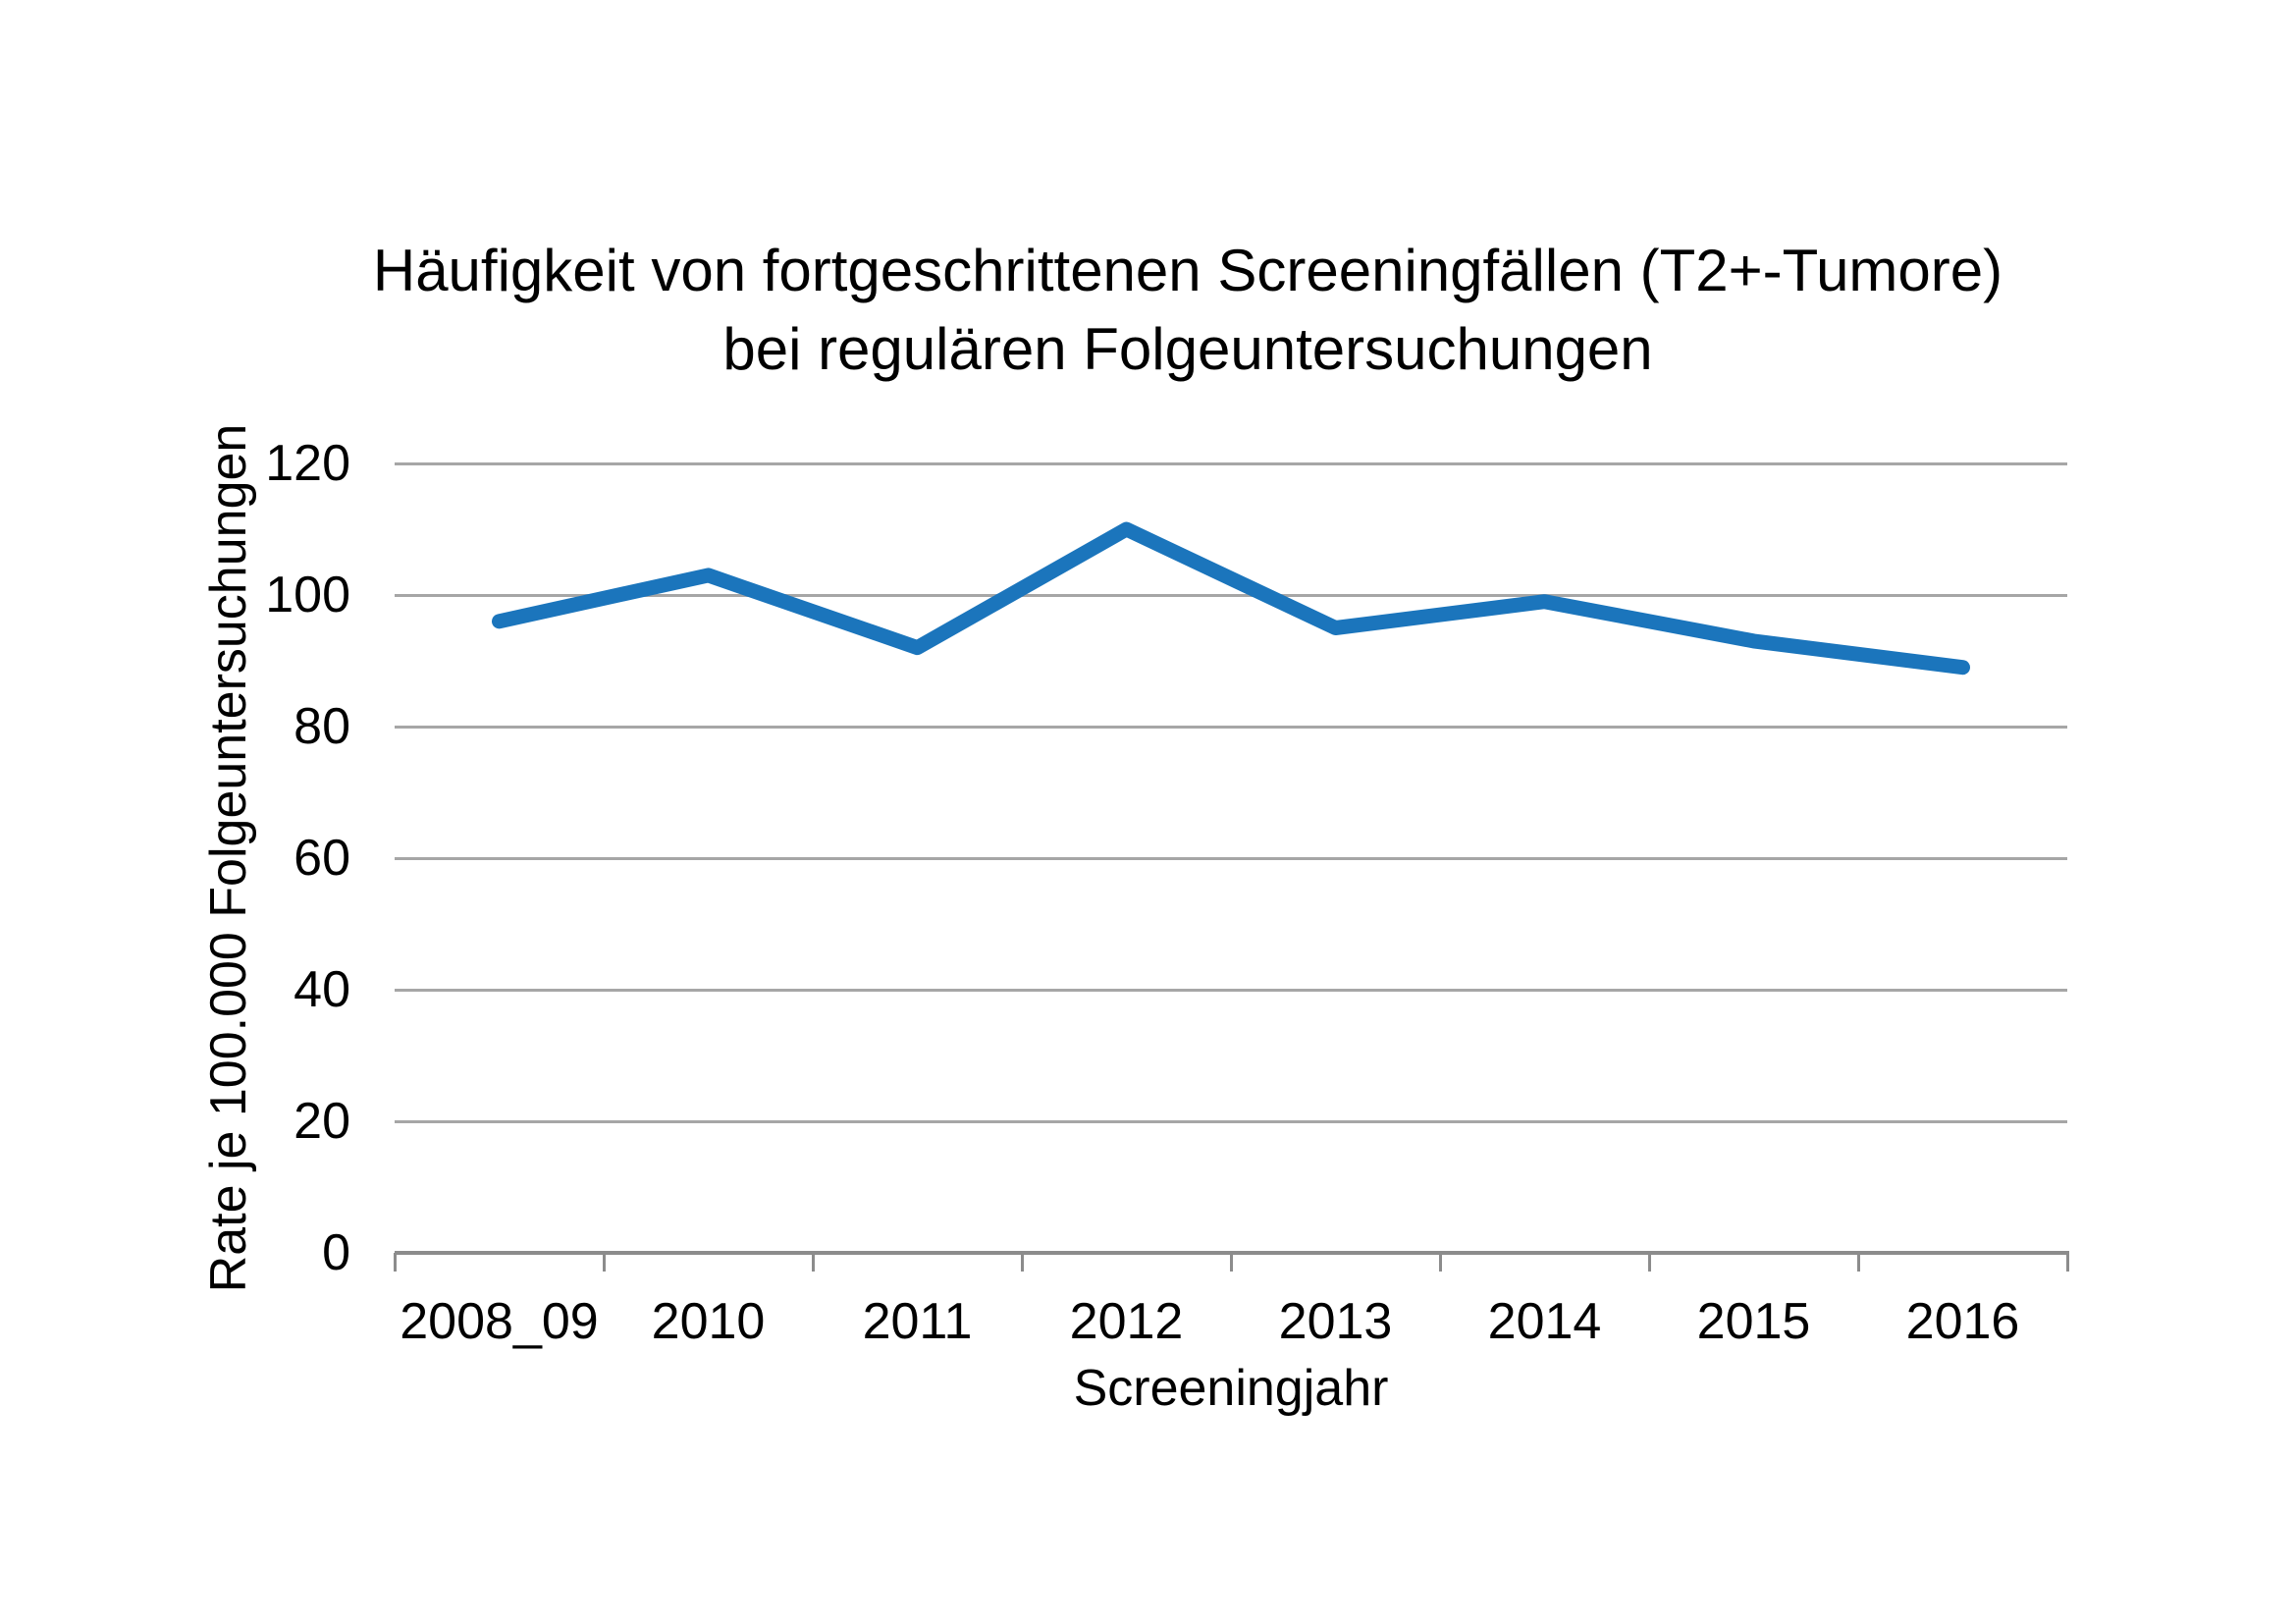  Describe the element at coordinates (1753, 1321) in the screenshot. I see `x-tick-label-2015: 2015` at that location.